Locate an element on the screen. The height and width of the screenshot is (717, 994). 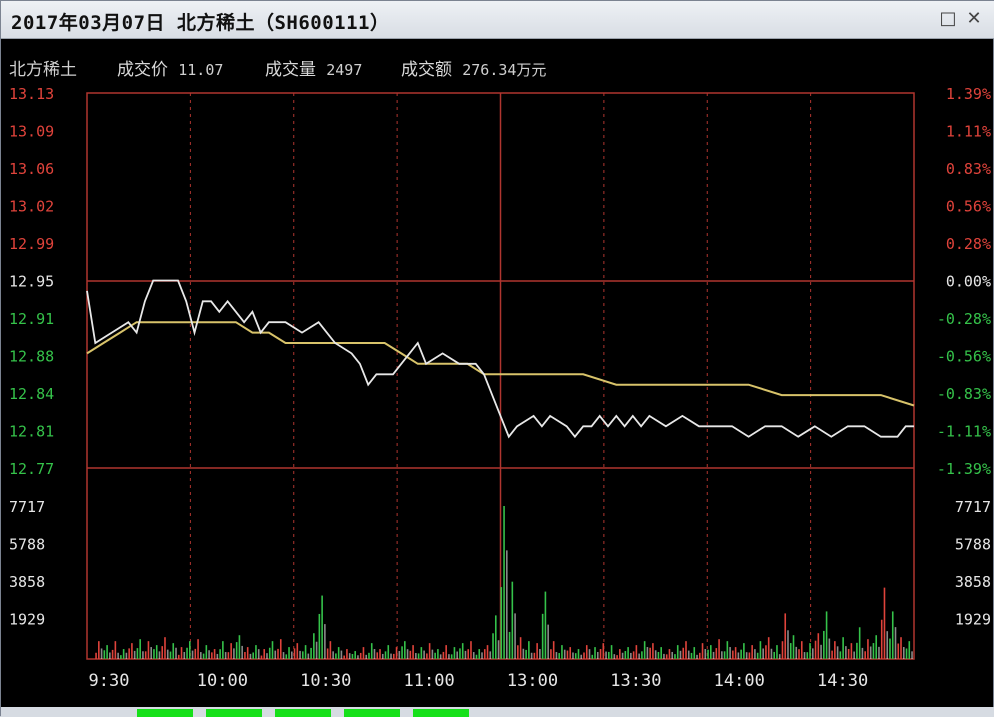
price-tick-label: 13.02 is located at coordinates (31, 207).